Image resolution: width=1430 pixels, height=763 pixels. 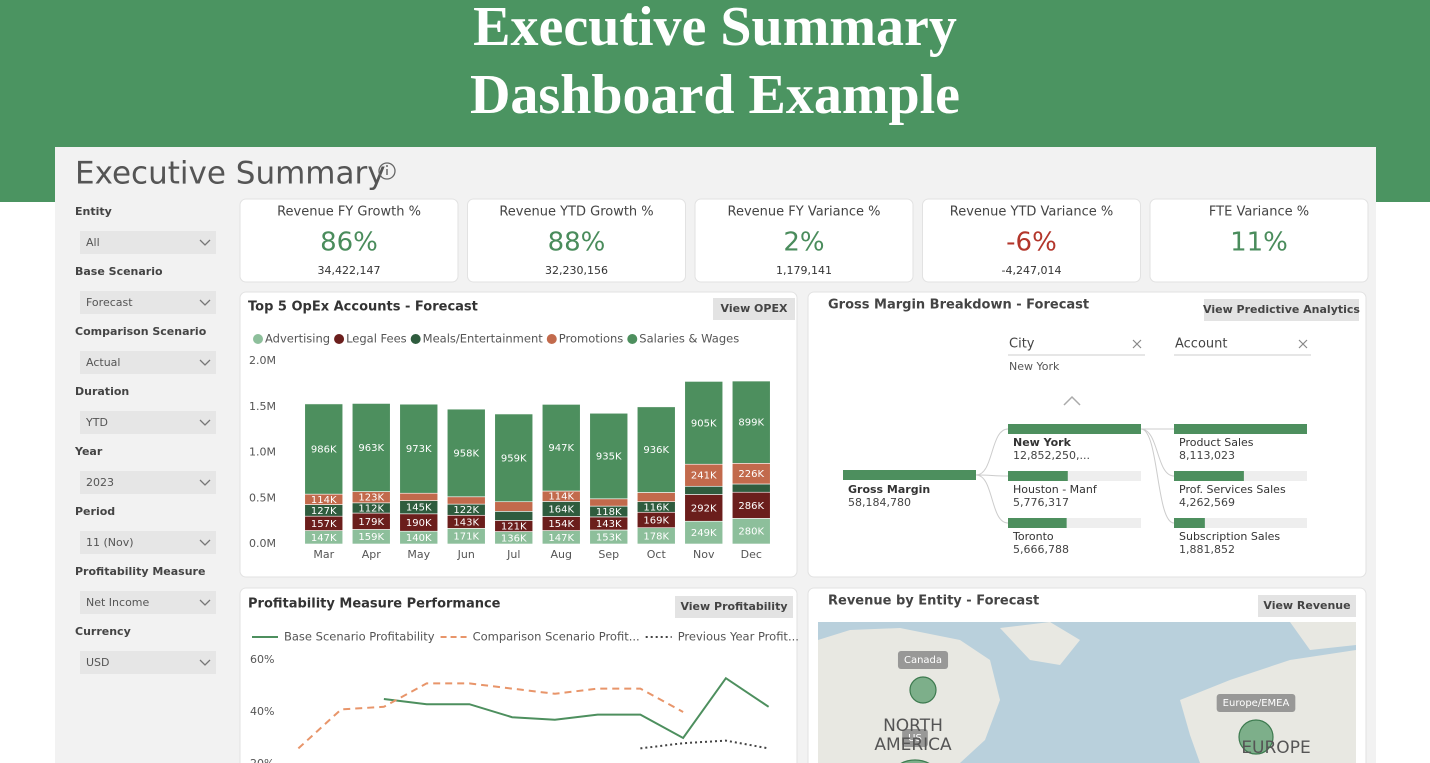 I want to click on dropdown-value: Actual, so click(x=103, y=362).